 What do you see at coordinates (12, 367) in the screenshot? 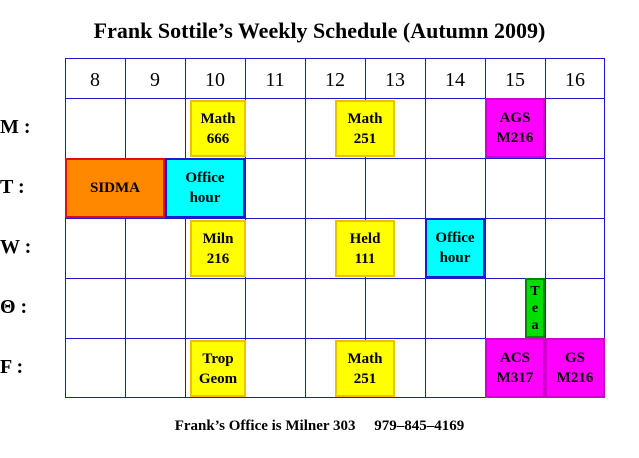
I see `day-label-friday: F :` at bounding box center [12, 367].